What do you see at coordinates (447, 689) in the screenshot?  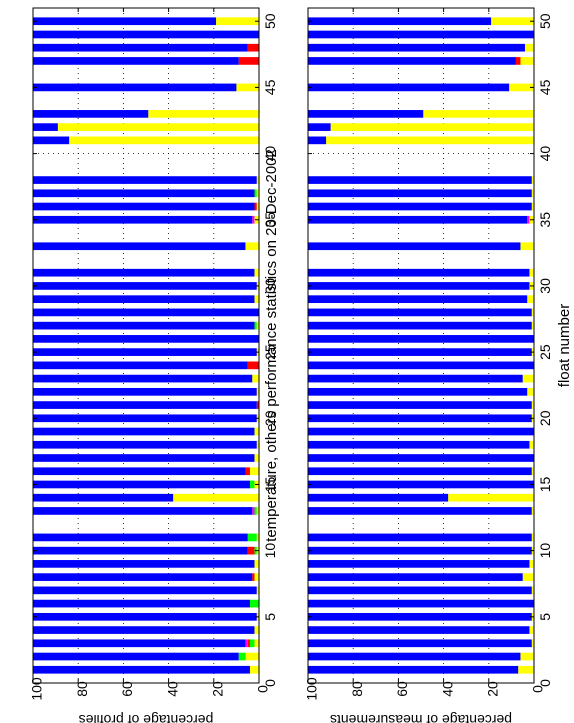 I see `y-tick-label: 40` at bounding box center [447, 689].